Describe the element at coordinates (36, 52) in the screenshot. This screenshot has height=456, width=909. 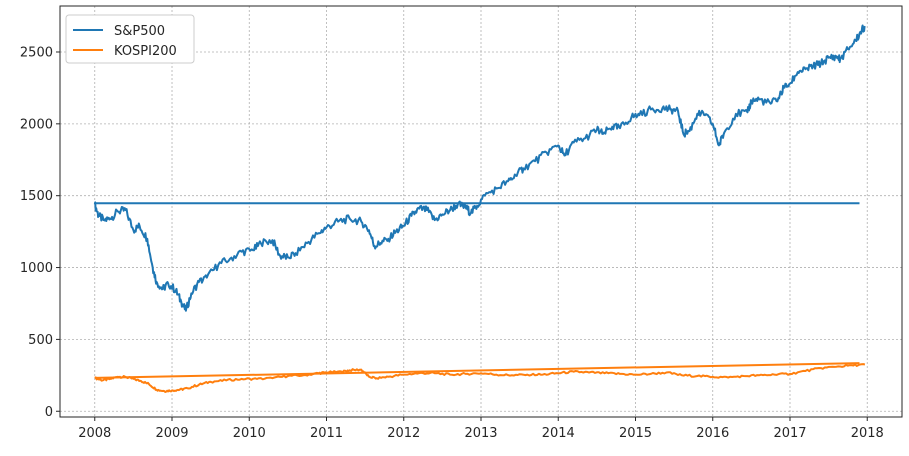
I see `y-tick-label: 2500` at that location.